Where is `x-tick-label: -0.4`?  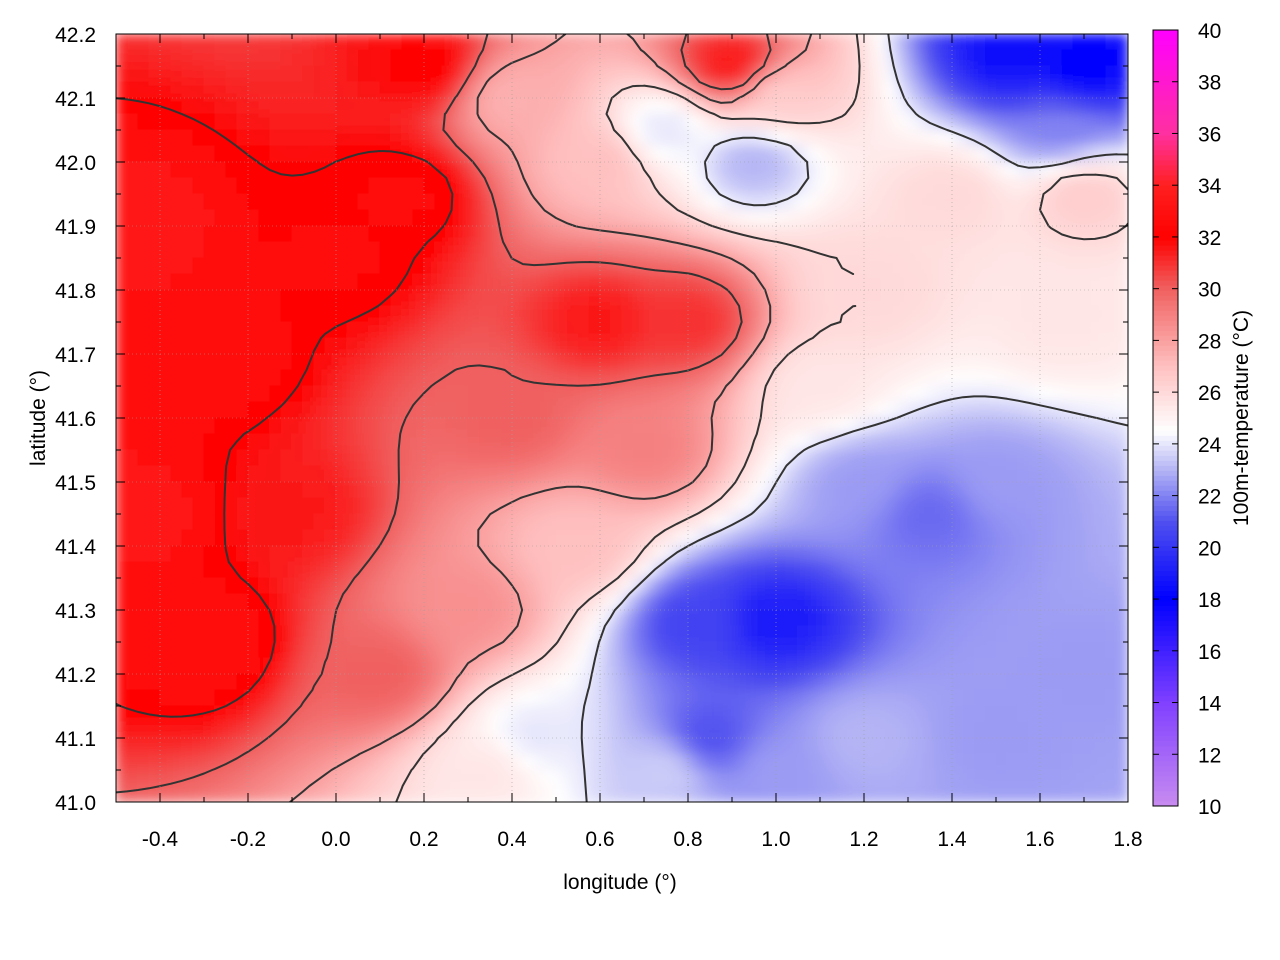
x-tick-label: -0.4 is located at coordinates (160, 839).